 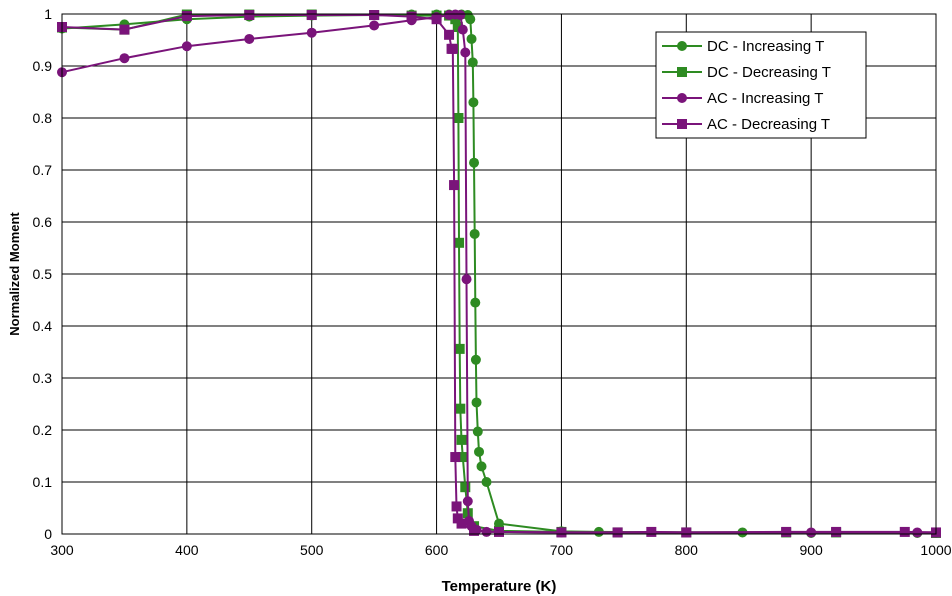 I want to click on legend-label: DC - Decreasing T, so click(x=769, y=72).